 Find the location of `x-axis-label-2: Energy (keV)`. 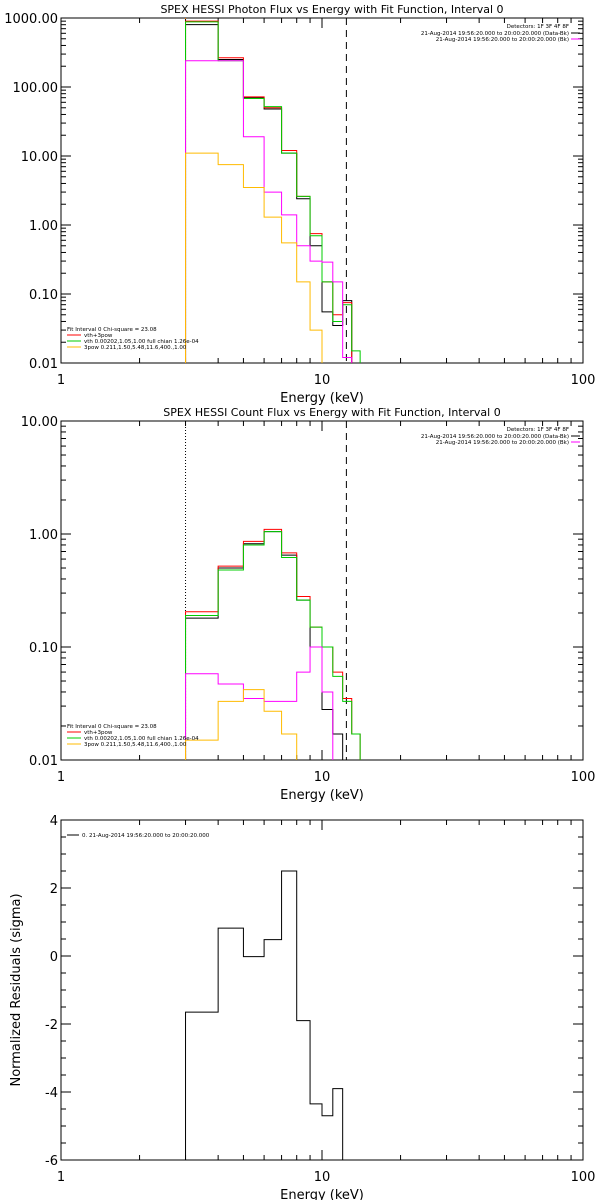

x-axis-label-2: Energy (keV) is located at coordinates (322, 1194).